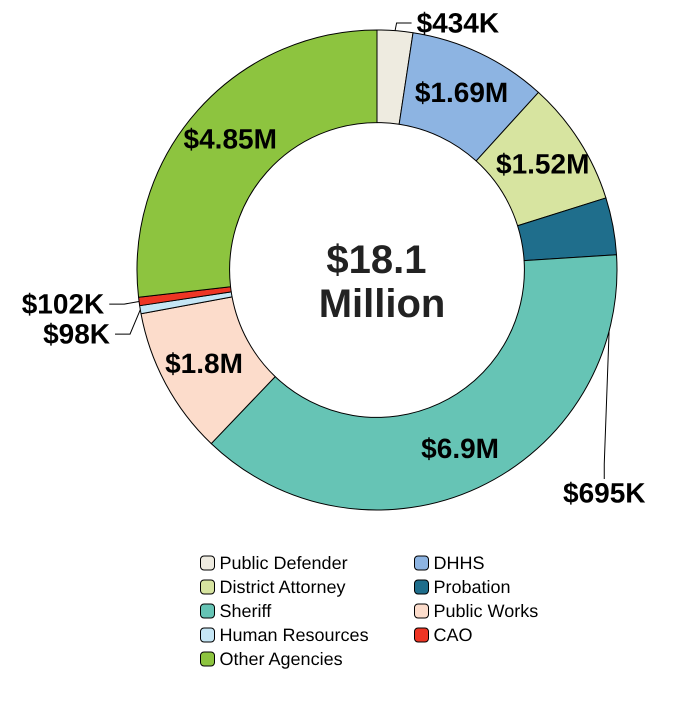 This screenshot has height=704, width=686. What do you see at coordinates (453, 635) in the screenshot?
I see `legend-label: CAO` at bounding box center [453, 635].